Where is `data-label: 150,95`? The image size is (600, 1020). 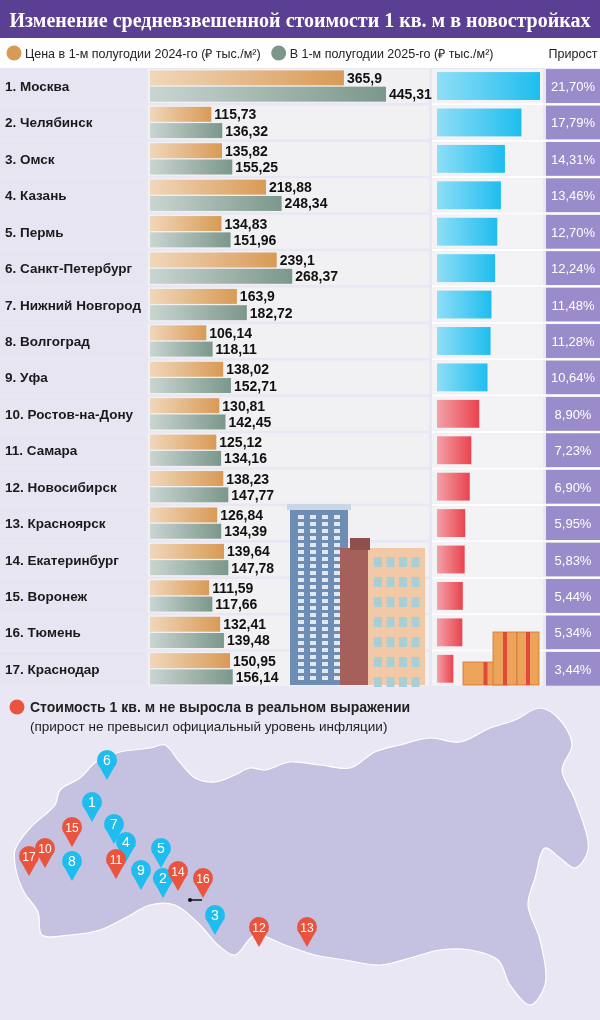
data-label: 150,95 is located at coordinates (255, 660).